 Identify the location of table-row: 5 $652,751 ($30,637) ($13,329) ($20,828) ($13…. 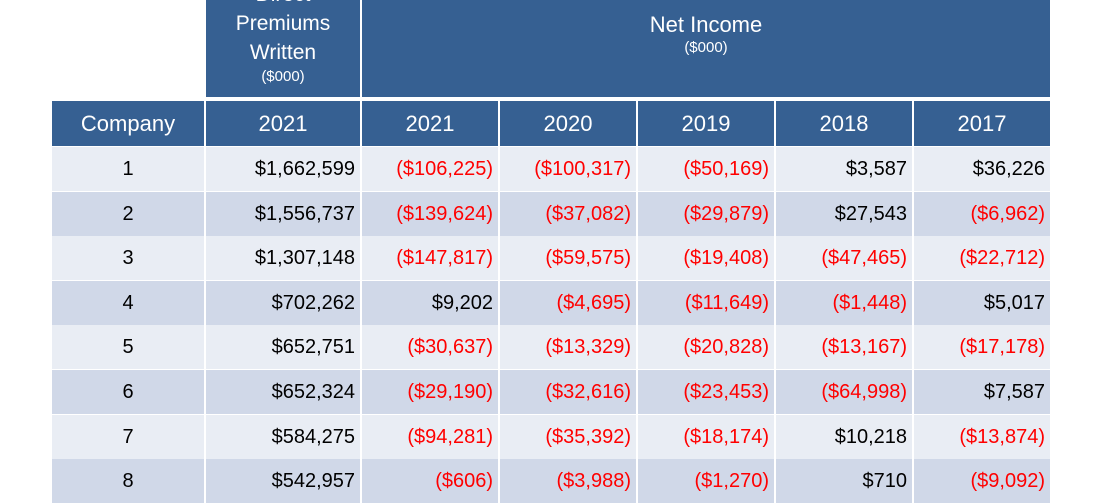
(551, 347).